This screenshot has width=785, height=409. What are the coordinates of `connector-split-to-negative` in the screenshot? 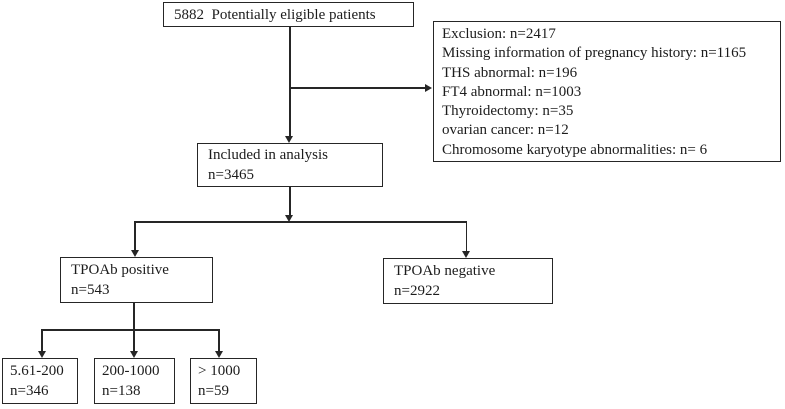 It's located at (466, 236).